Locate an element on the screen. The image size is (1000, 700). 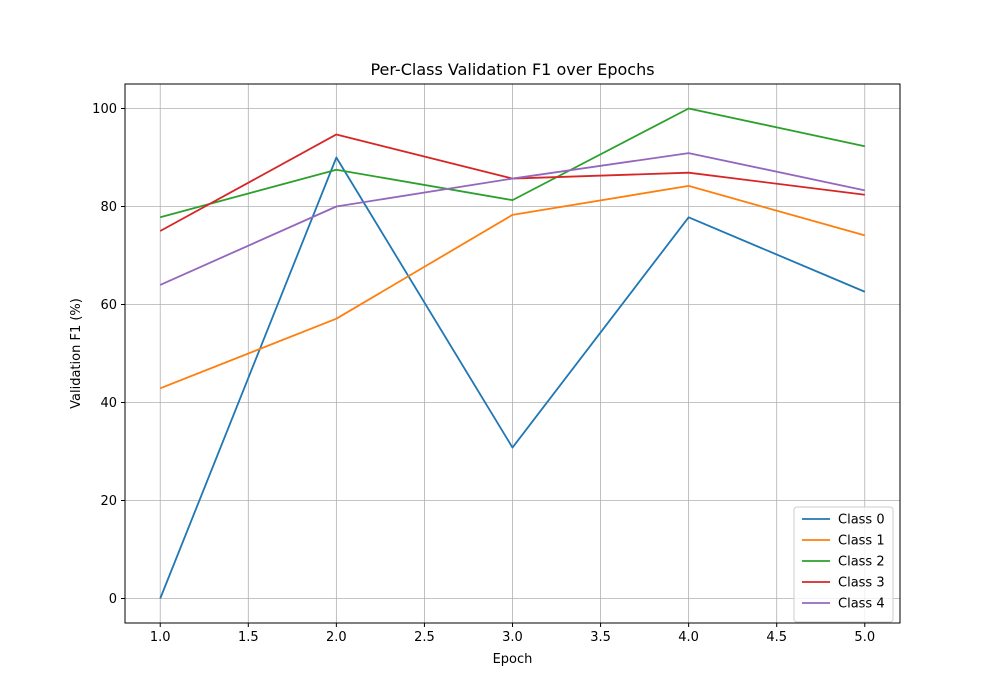
x-tick-label: 3.5 is located at coordinates (600, 637).